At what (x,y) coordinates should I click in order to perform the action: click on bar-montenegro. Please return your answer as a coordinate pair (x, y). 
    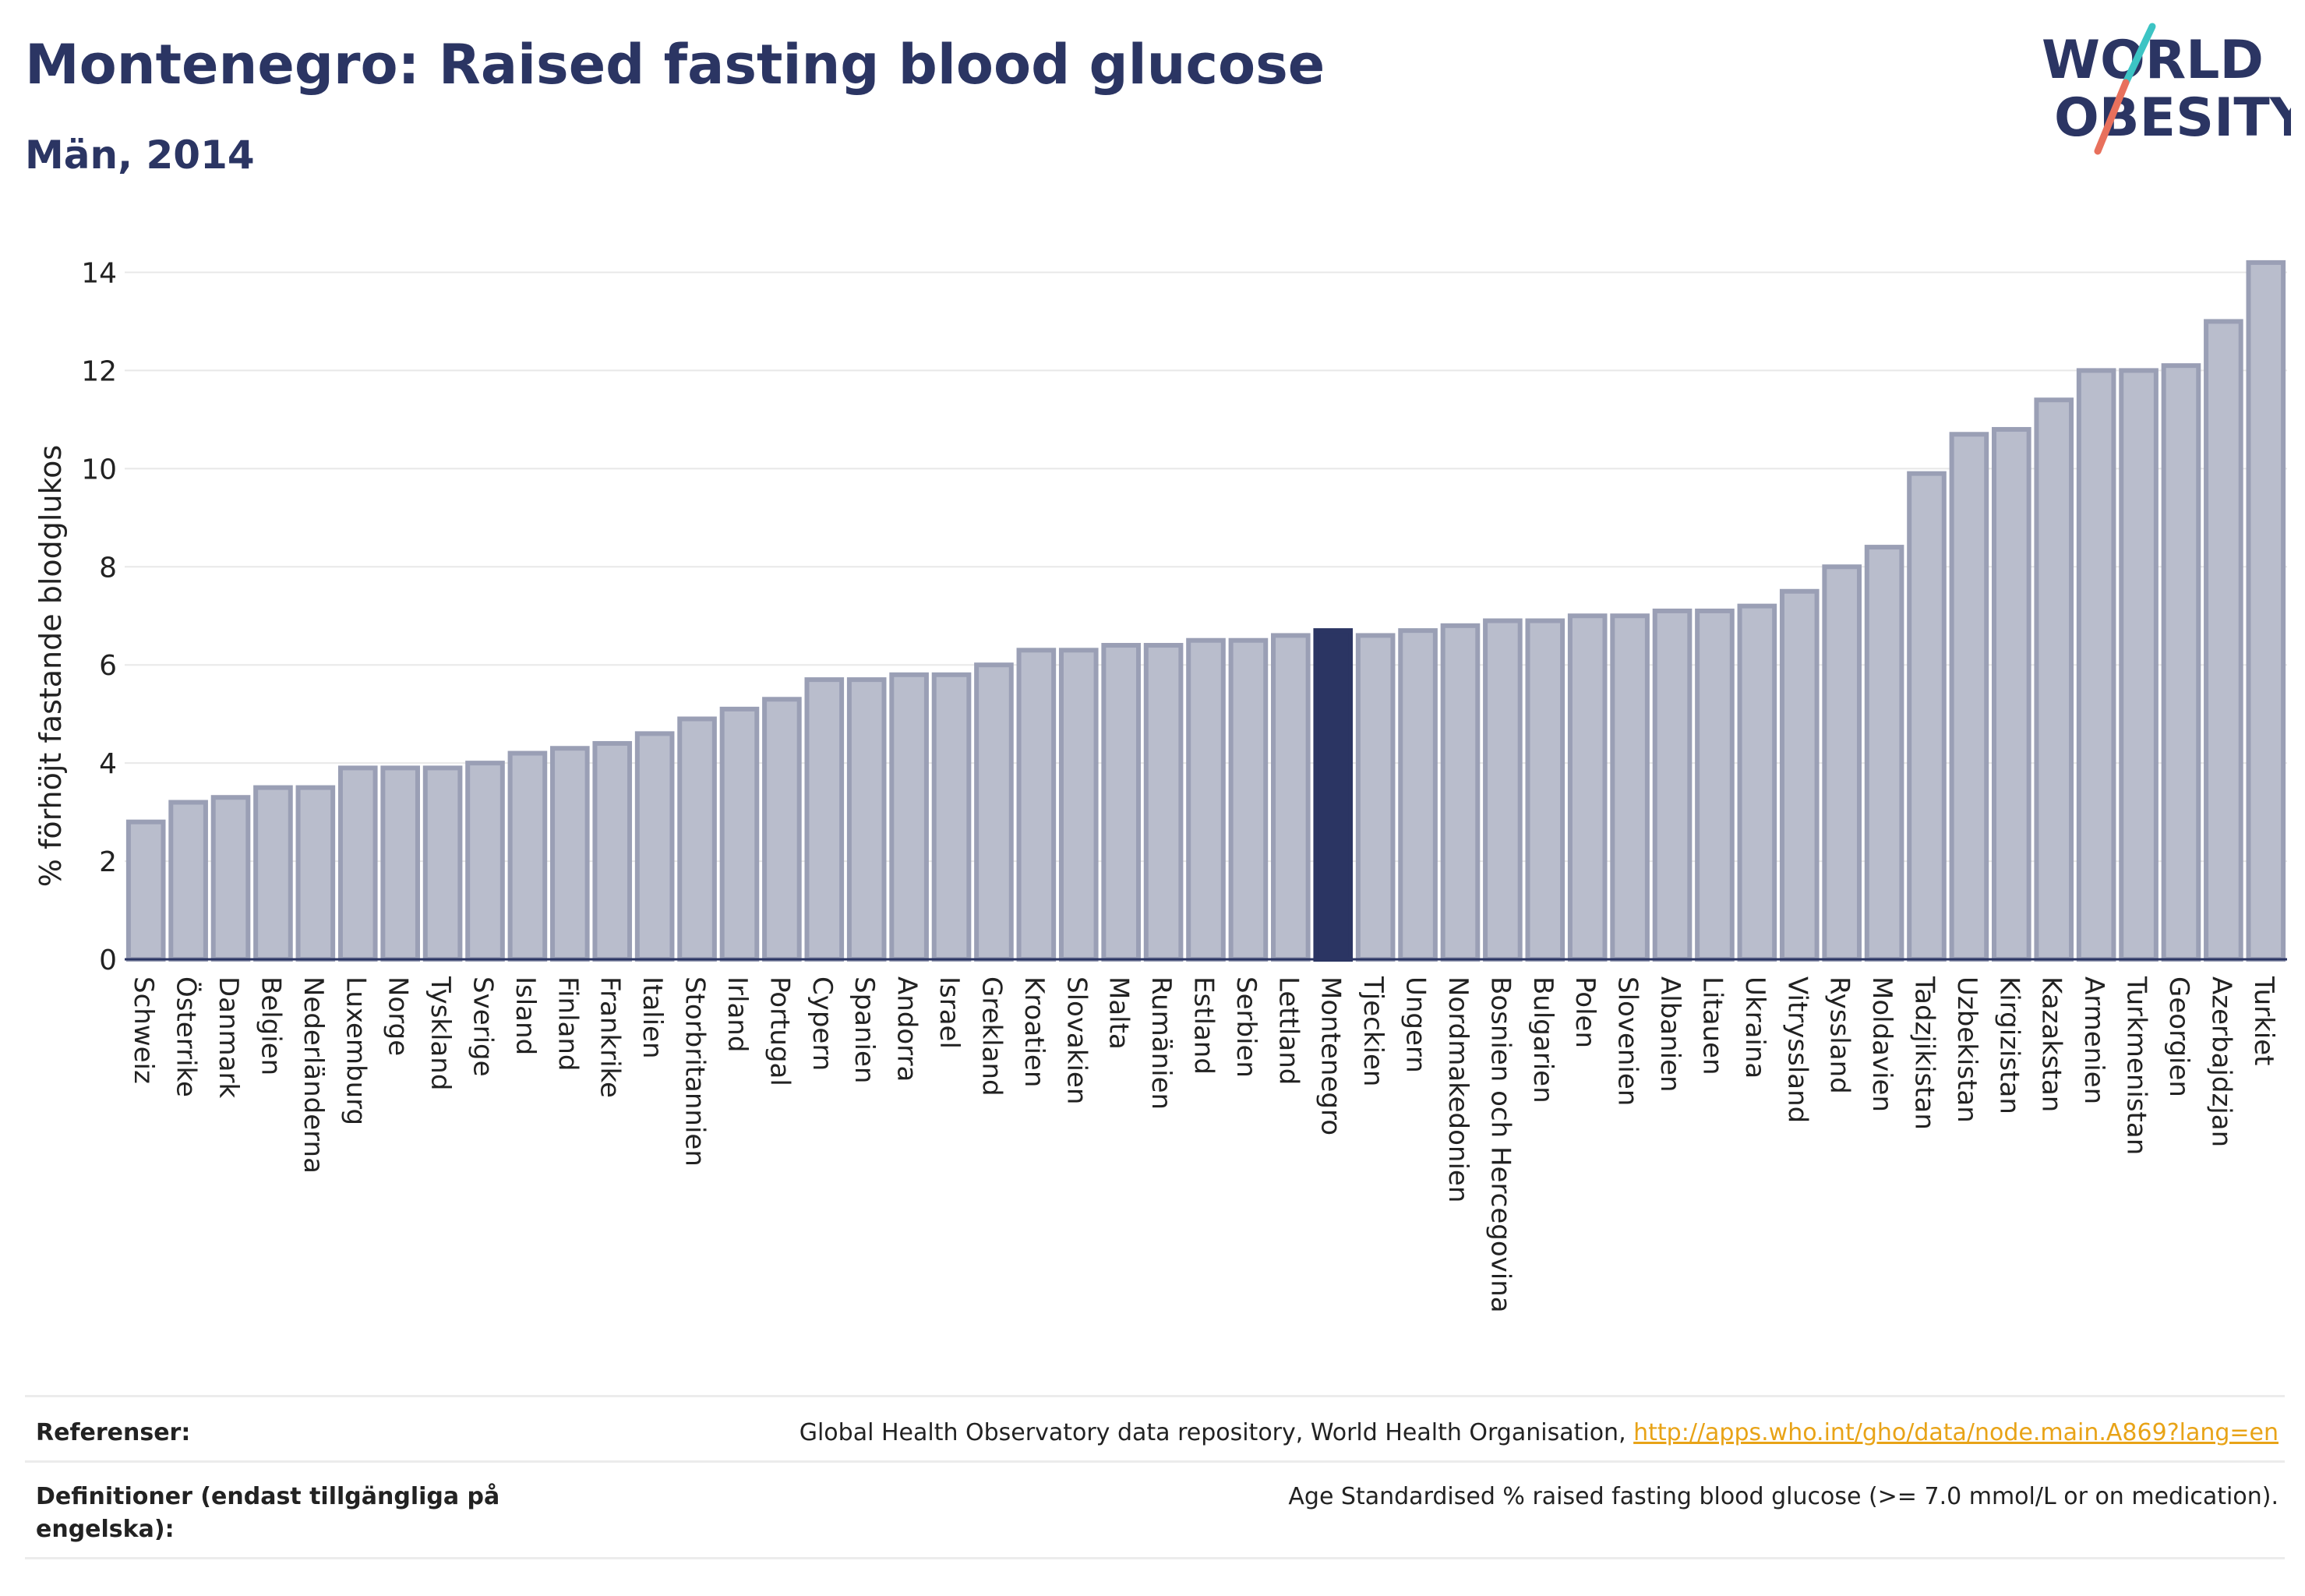
    Looking at the image, I should click on (1333, 795).